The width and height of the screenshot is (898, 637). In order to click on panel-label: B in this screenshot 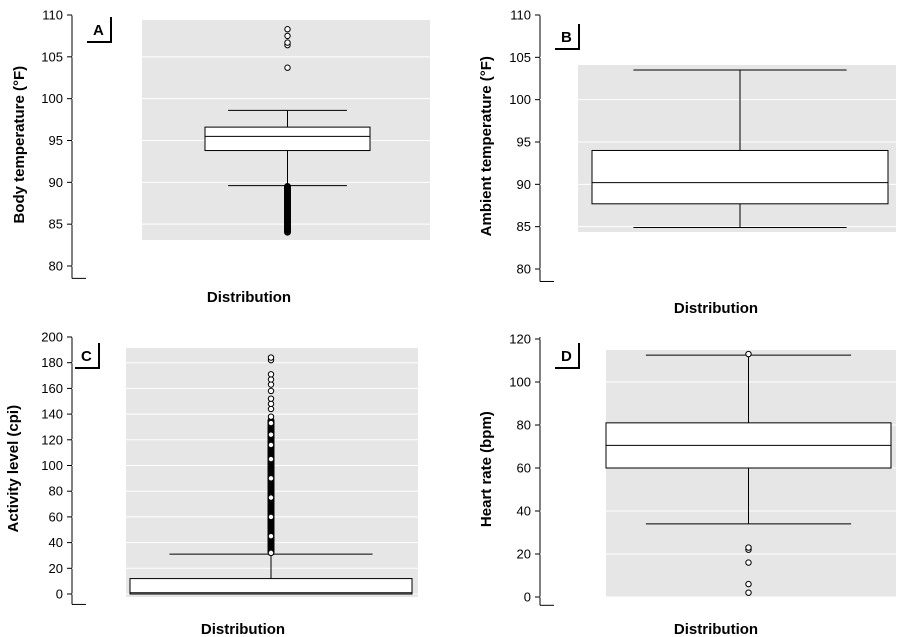, I will do `click(566, 37)`.